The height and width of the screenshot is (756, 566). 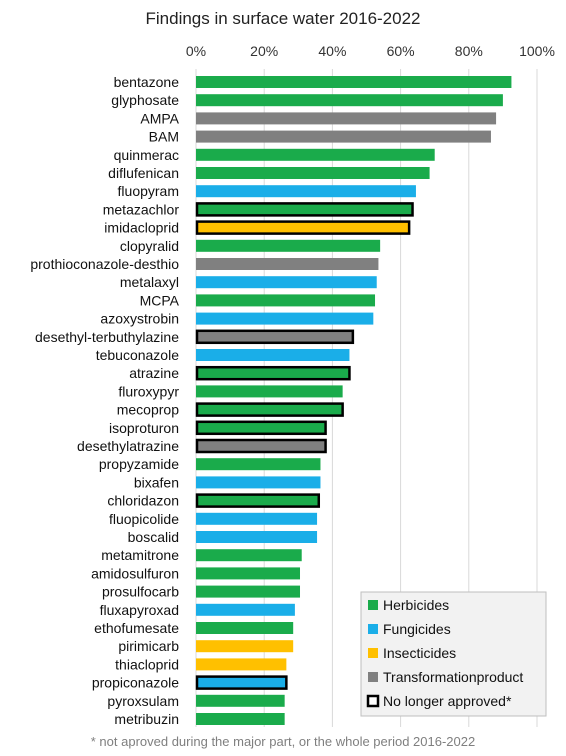 I want to click on category-label: thiacloprid, so click(x=147, y=664).